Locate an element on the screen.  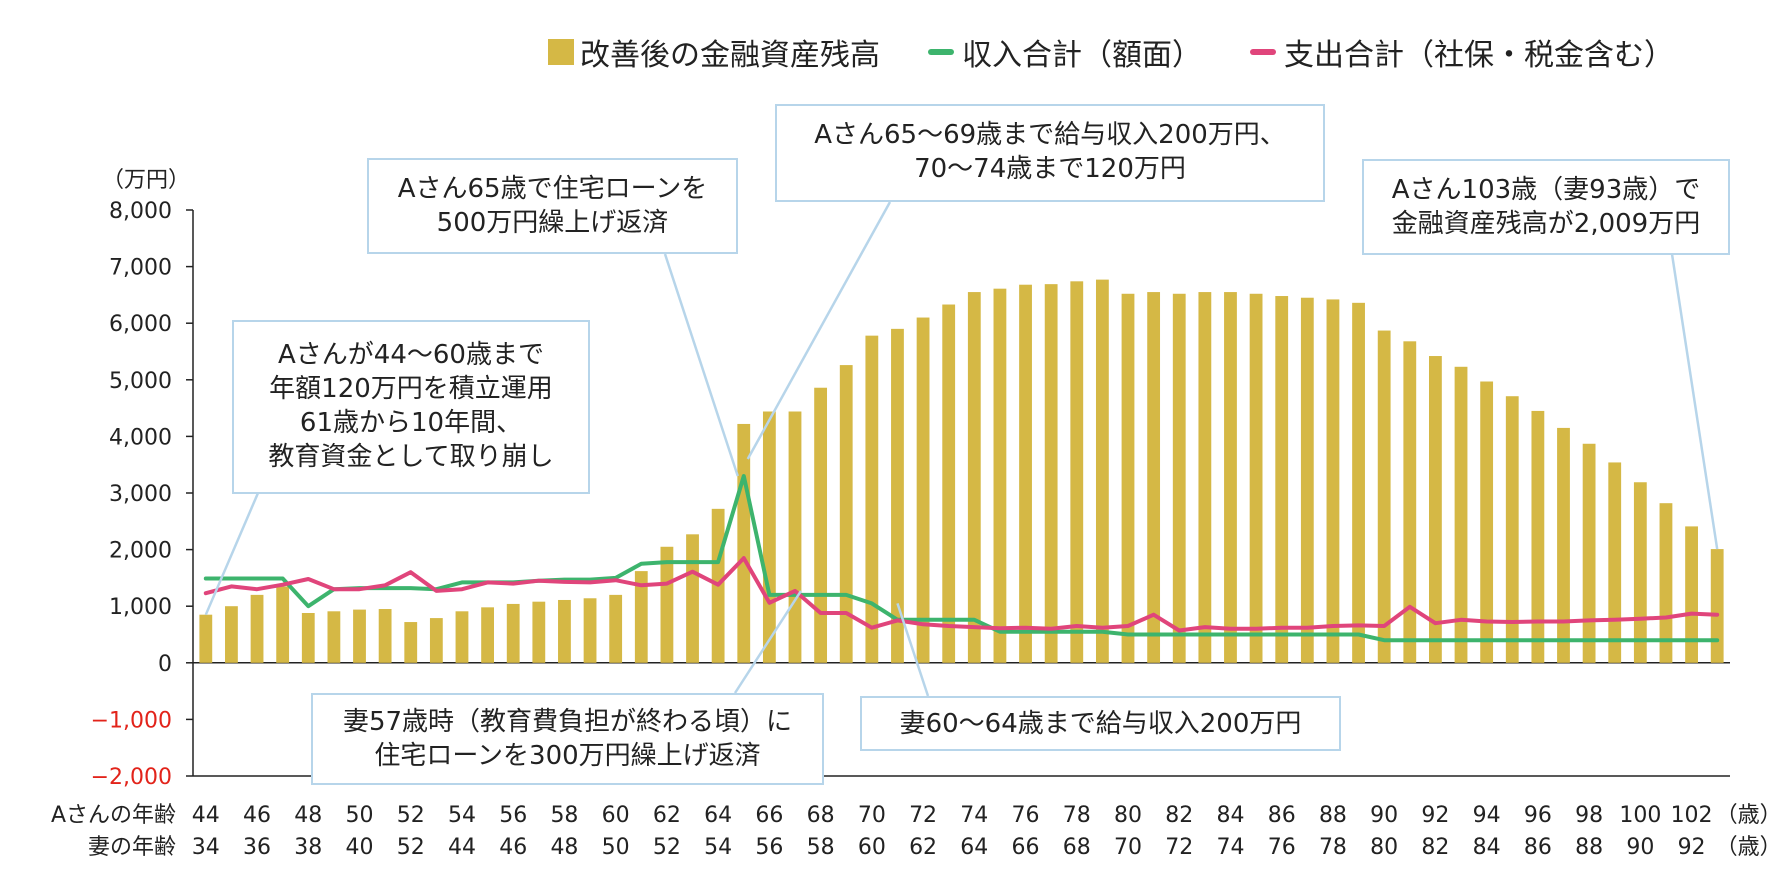
x-tick-label: 40 is located at coordinates (360, 847).